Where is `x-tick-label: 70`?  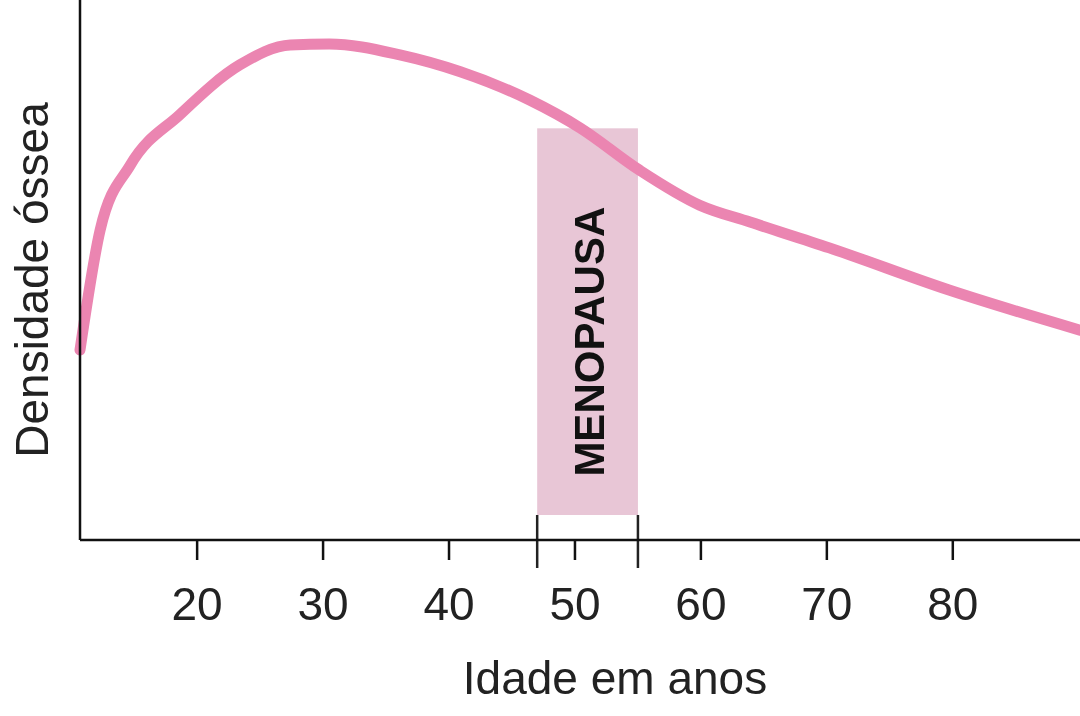 x-tick-label: 70 is located at coordinates (827, 604).